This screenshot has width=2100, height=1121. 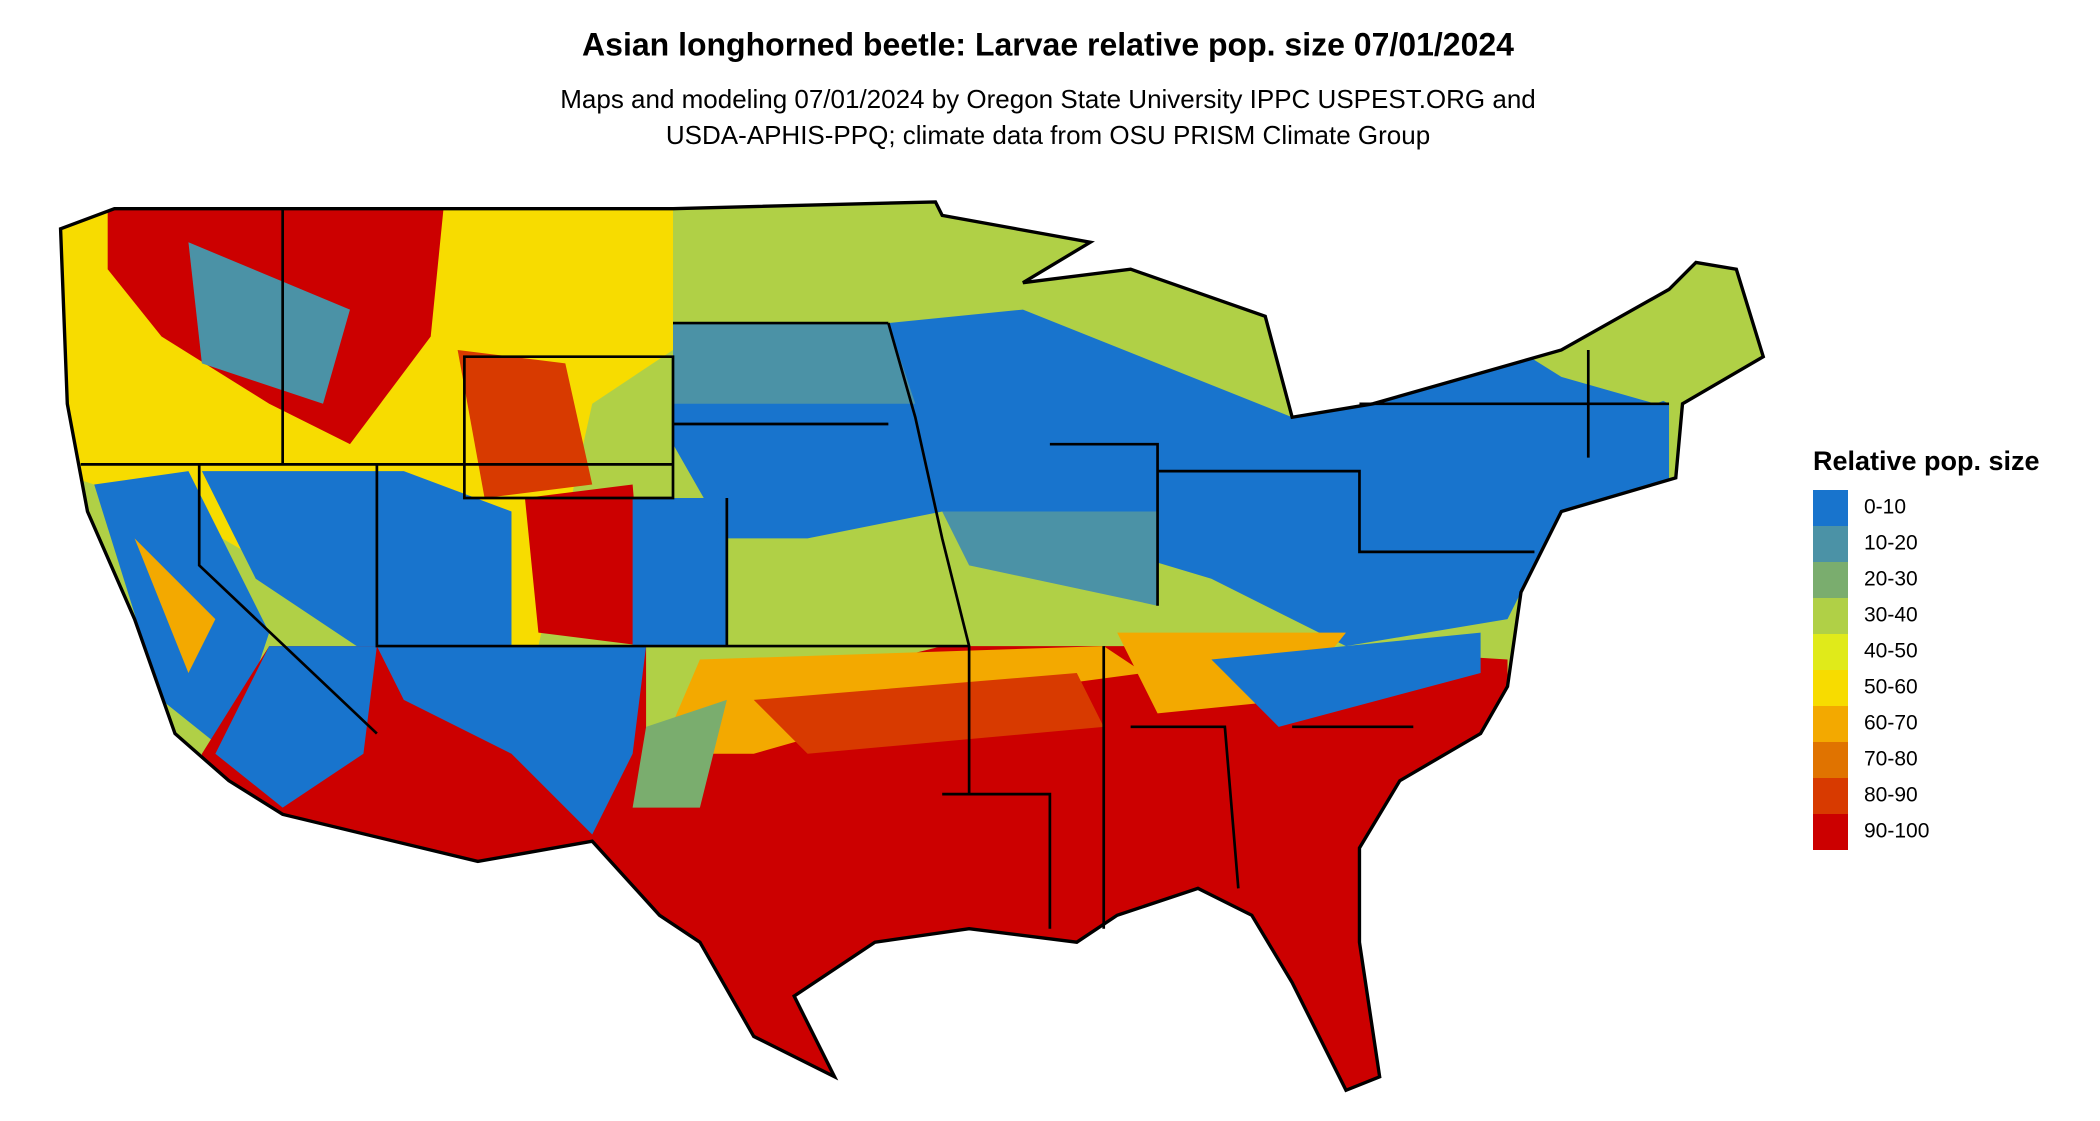 I want to click on legend-label: 70-80, so click(x=1891, y=759).